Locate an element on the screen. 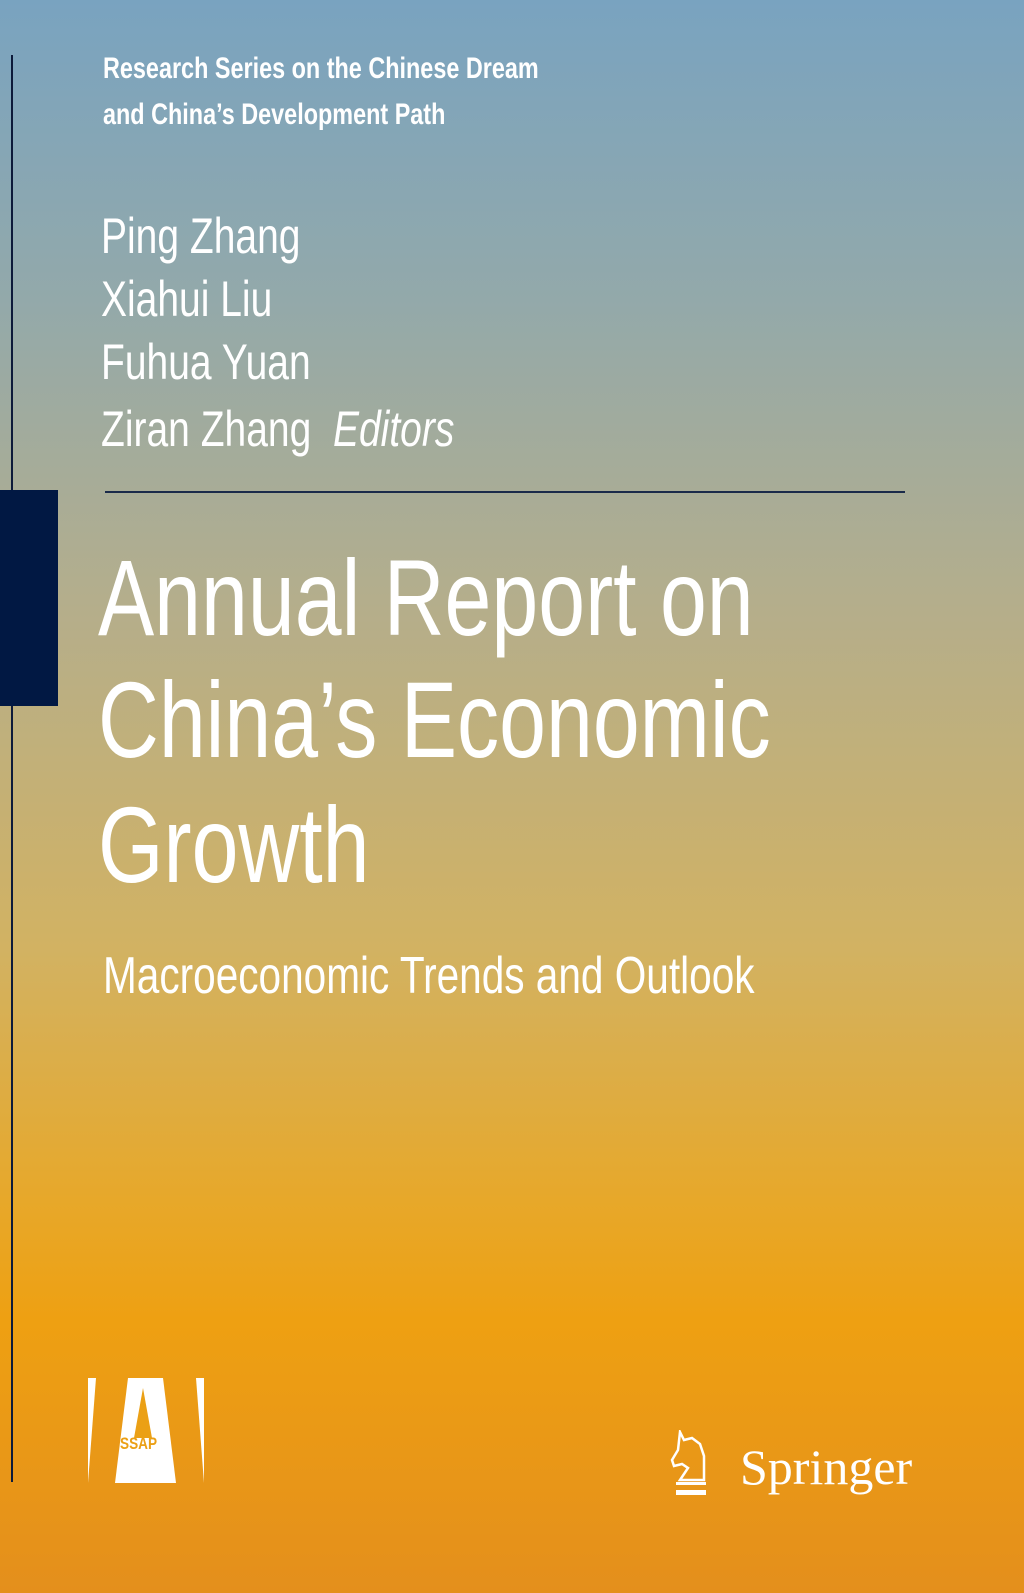 Image resolution: width=1024 pixels, height=1593 pixels. book-title-line1: Annual Report on is located at coordinates (426, 597).